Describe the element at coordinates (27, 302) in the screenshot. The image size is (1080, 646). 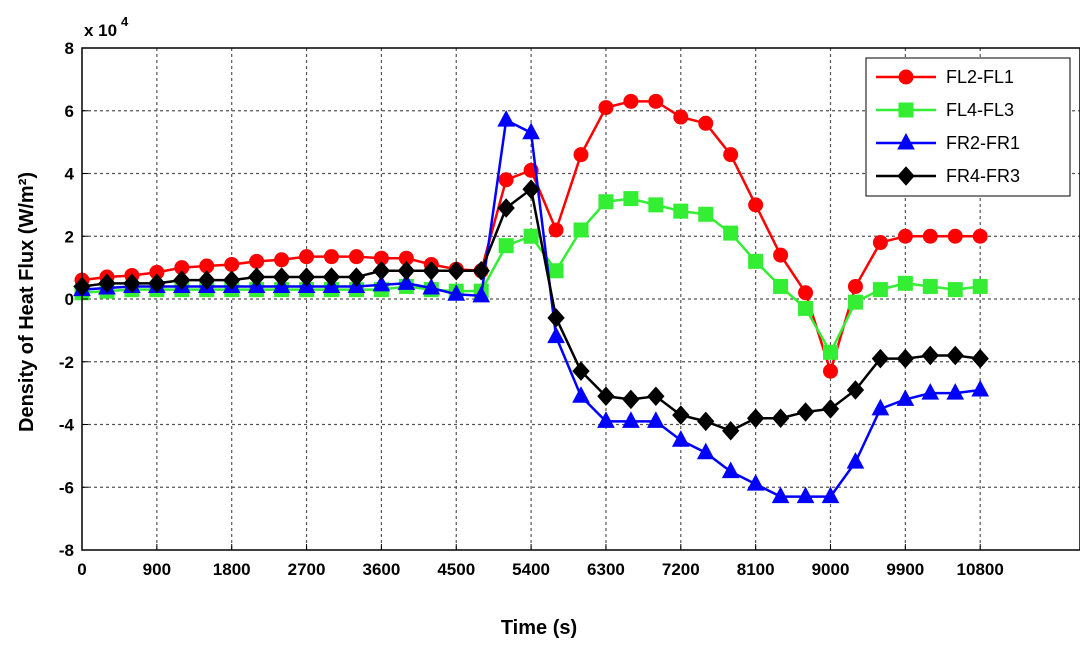
I see `y-axis-label: Density of Heat Flux (W/m²)` at that location.